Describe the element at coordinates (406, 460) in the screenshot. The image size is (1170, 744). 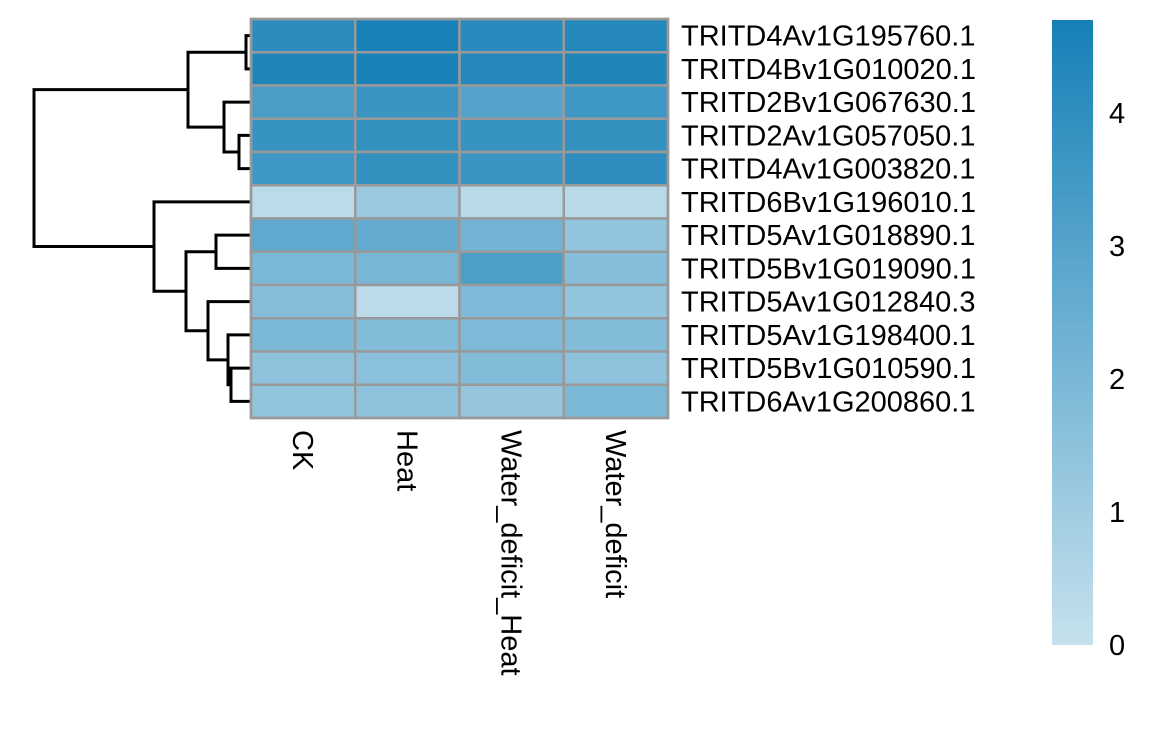
I see `column-label: Heat` at that location.